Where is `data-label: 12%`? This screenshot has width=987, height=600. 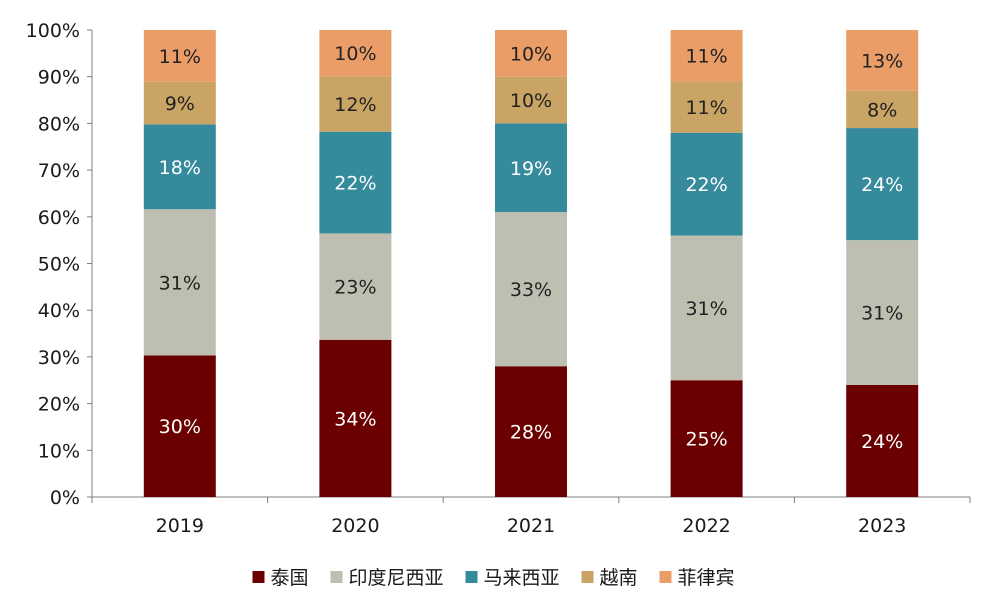
data-label: 12% is located at coordinates (355, 105).